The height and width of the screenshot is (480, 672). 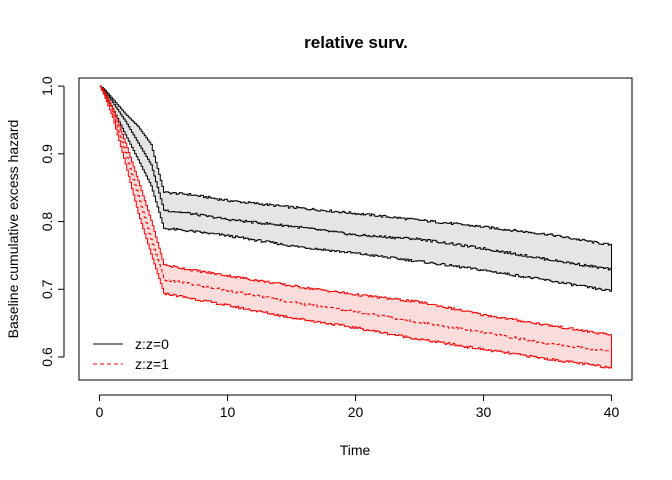 What do you see at coordinates (228, 412) in the screenshot?
I see `x-tick-label: 10` at bounding box center [228, 412].